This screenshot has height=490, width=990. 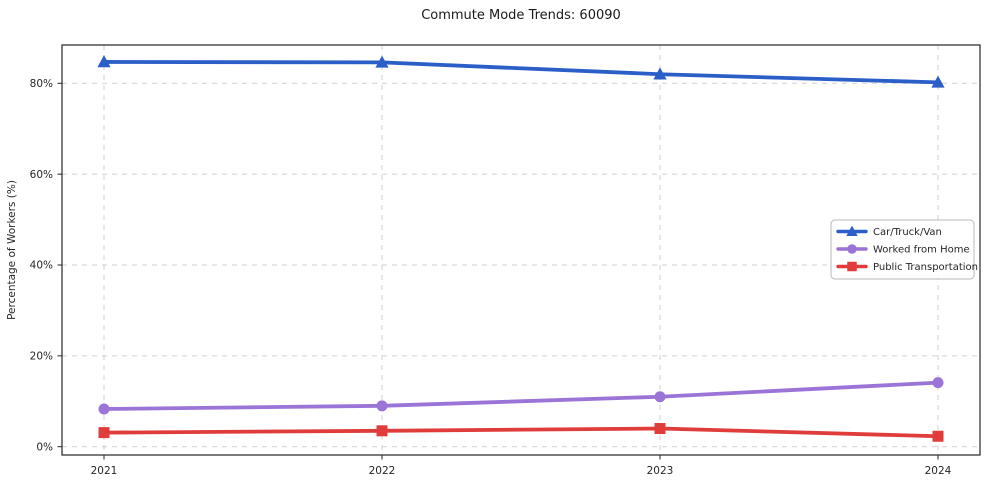 I want to click on legend-marker-worked-from-home, so click(x=852, y=249).